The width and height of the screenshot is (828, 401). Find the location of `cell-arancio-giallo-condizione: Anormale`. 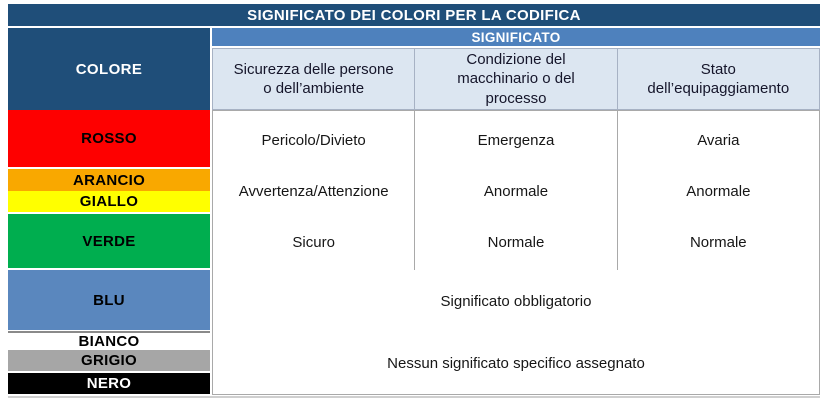

cell-arancio-giallo-condizione: Anormale is located at coordinates (516, 192).